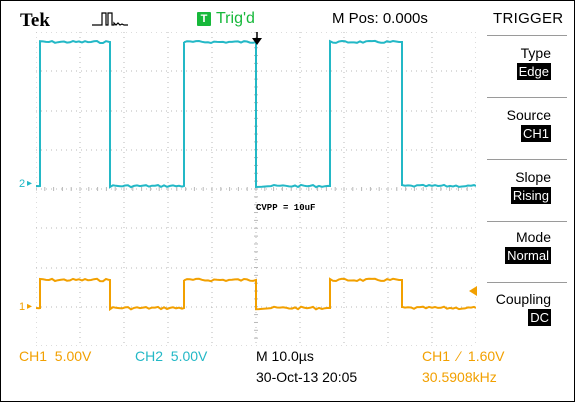 The height and width of the screenshot is (404, 577). Describe the element at coordinates (523, 299) in the screenshot. I see `menu-item-label: Coupling` at that location.